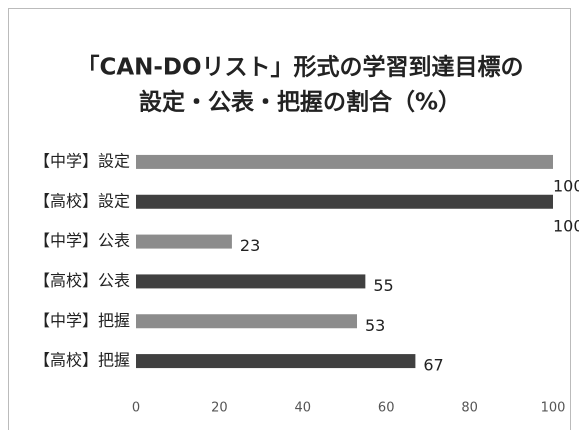 This screenshot has width=579, height=430. I want to click on value-label: 23, so click(250, 245).